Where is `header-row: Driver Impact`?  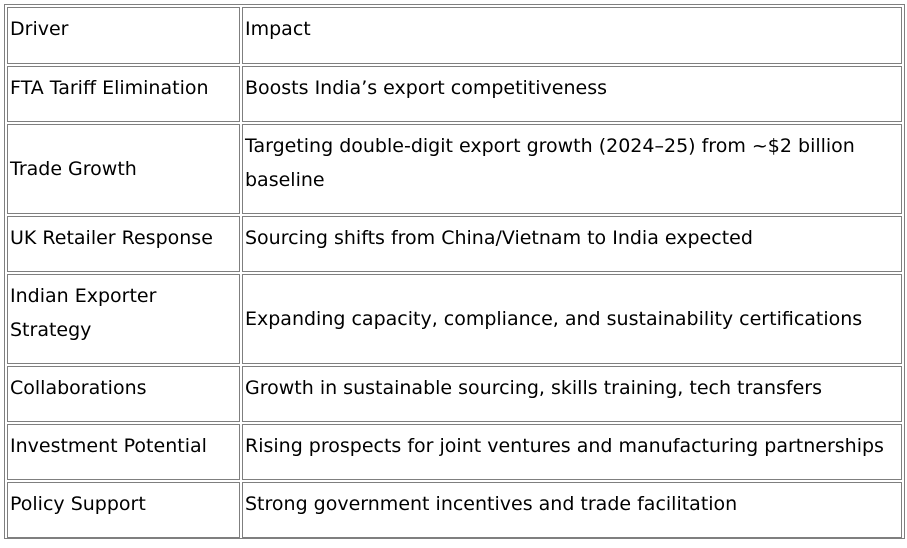
header-row: Driver Impact is located at coordinates (454, 35).